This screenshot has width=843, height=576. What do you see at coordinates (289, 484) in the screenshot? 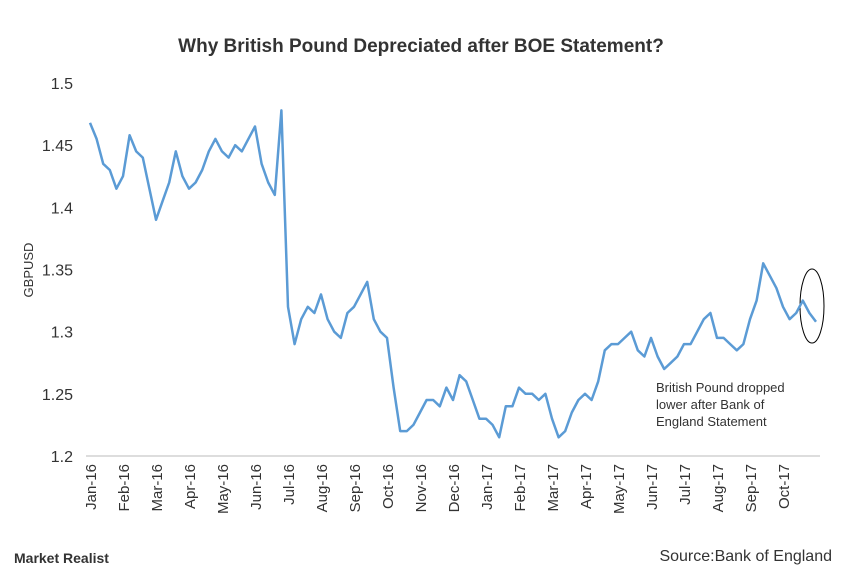
I see `x-tick-label: Jul-16` at bounding box center [289, 484].